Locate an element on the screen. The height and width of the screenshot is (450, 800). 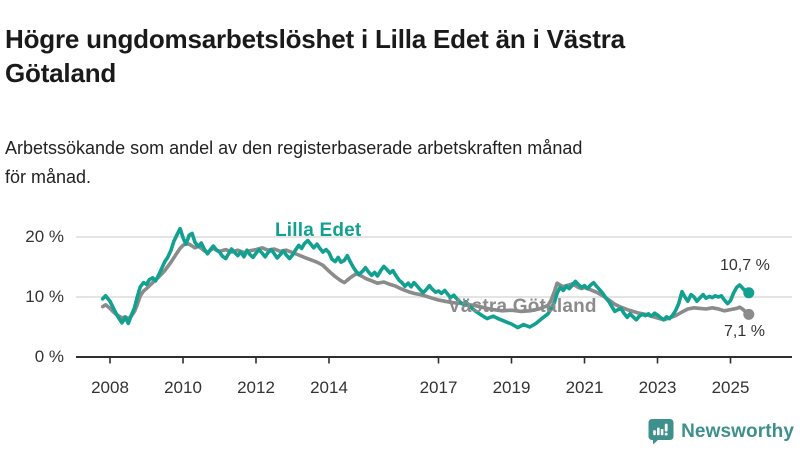
end-dot-lilla-edet is located at coordinates (749, 293).